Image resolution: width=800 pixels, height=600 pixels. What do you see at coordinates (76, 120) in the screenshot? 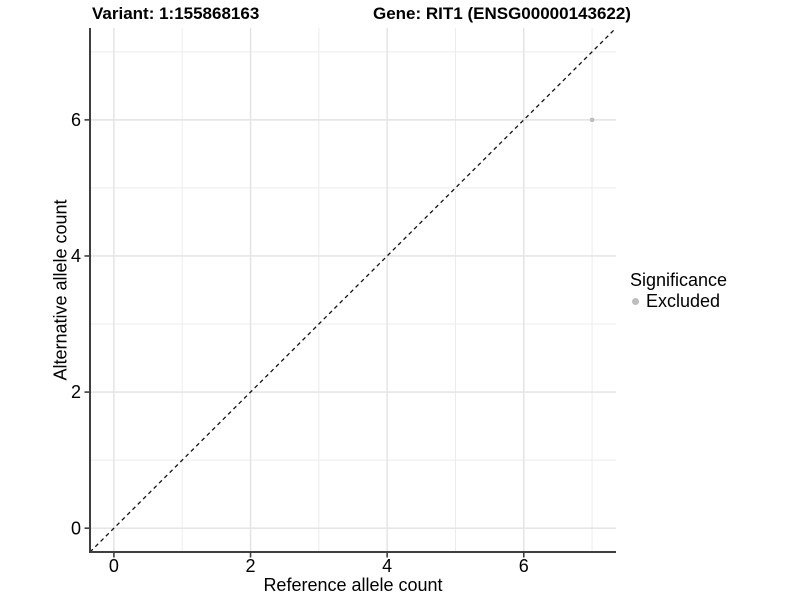
I see `y-tick-label: 6` at bounding box center [76, 120].